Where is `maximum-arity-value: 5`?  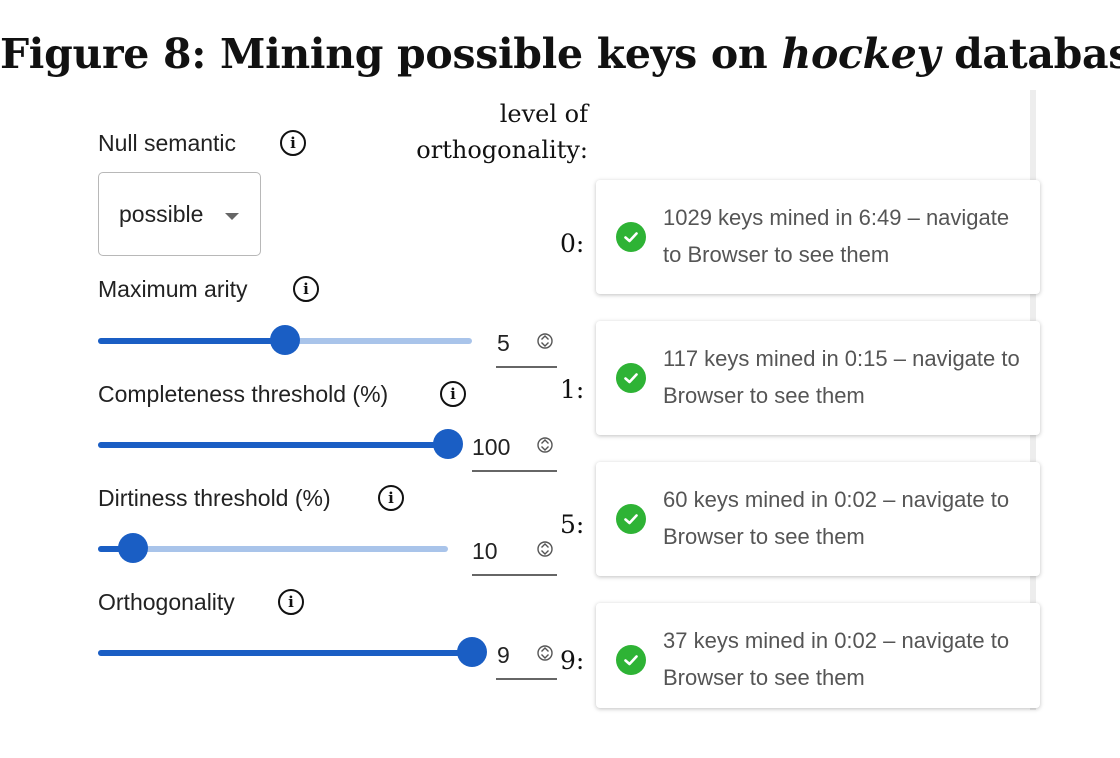
maximum-arity-value: 5 is located at coordinates (503, 343).